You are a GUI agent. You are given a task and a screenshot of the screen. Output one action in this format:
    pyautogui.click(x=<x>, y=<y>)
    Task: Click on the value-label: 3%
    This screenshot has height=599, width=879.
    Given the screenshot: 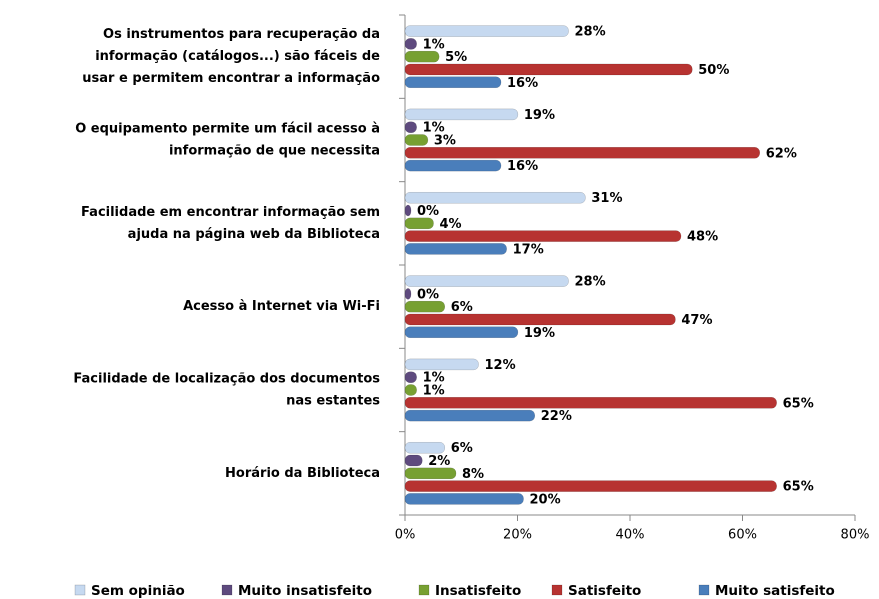 What is the action you would take?
    pyautogui.click(x=445, y=141)
    